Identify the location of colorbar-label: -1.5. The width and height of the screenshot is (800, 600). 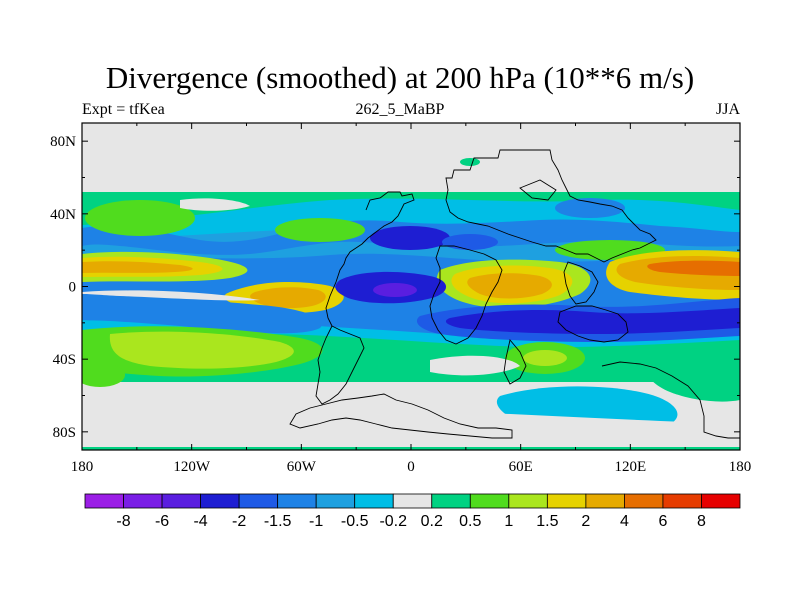
(278, 521).